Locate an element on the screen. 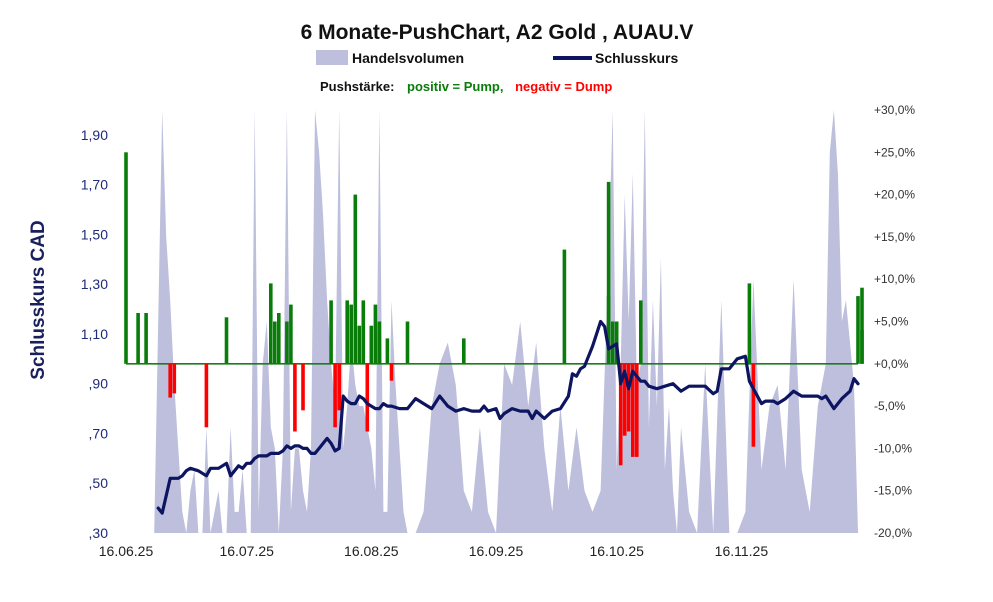 The image size is (993, 602). x-tick-label: 16.07.25 is located at coordinates (246, 551).